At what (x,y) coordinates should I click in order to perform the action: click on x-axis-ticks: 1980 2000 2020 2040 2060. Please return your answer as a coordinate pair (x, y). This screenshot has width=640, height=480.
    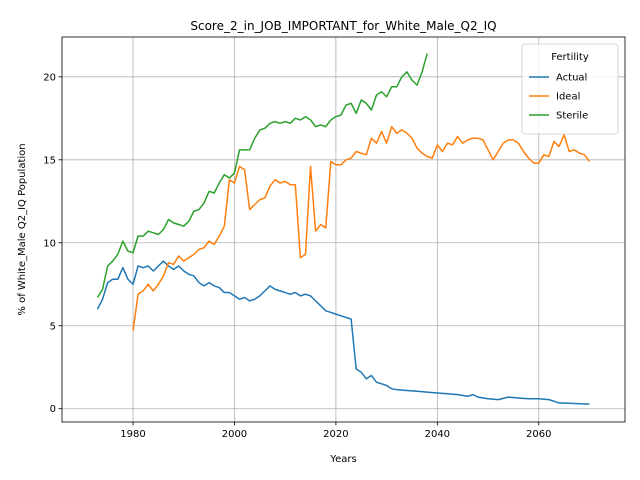
    Looking at the image, I should click on (336, 431).